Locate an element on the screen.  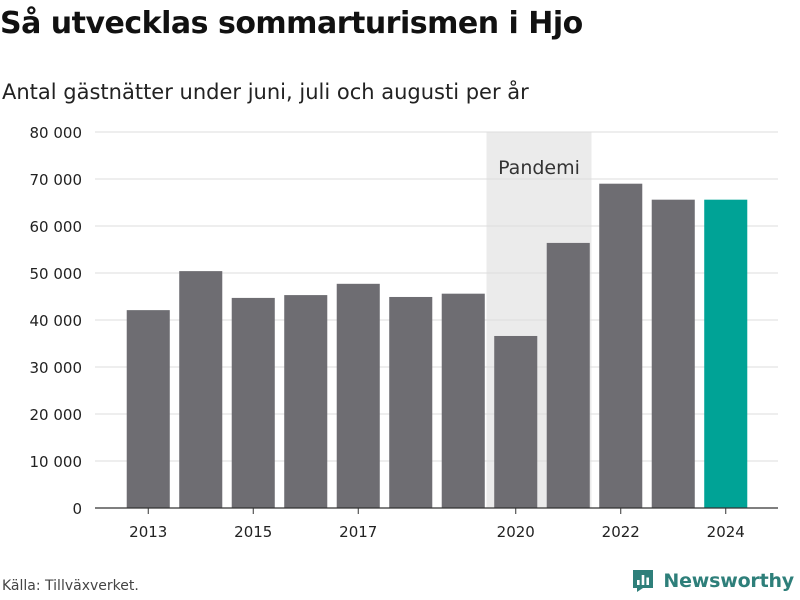
y-tick-label: 0 is located at coordinates (77, 509).